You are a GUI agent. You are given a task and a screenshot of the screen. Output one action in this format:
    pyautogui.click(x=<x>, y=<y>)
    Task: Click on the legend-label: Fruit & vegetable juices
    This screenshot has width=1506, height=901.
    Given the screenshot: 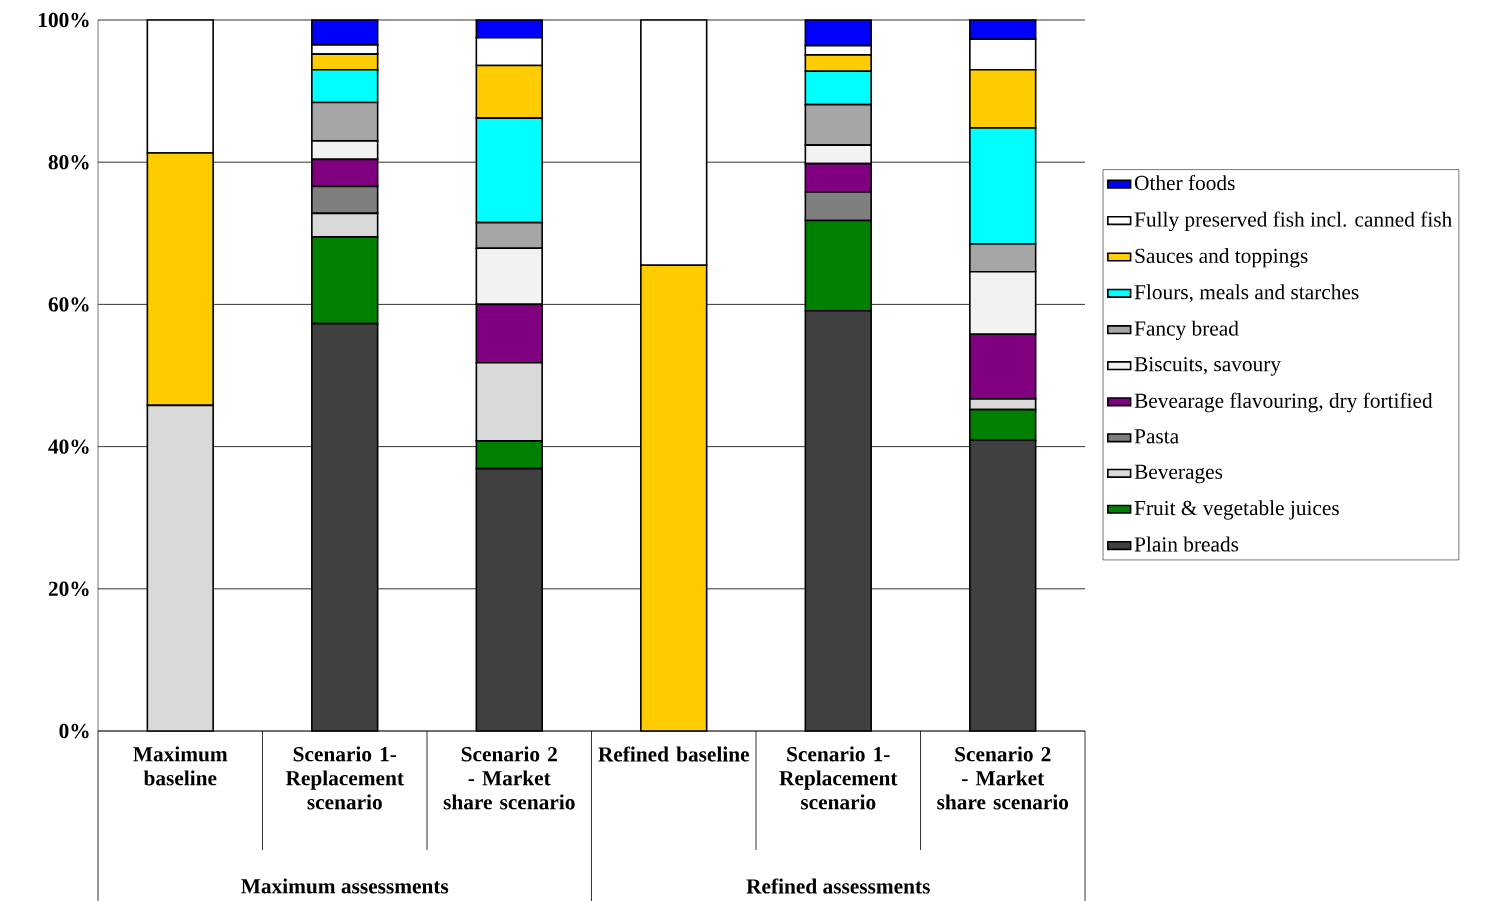 What is the action you would take?
    pyautogui.click(x=1236, y=510)
    